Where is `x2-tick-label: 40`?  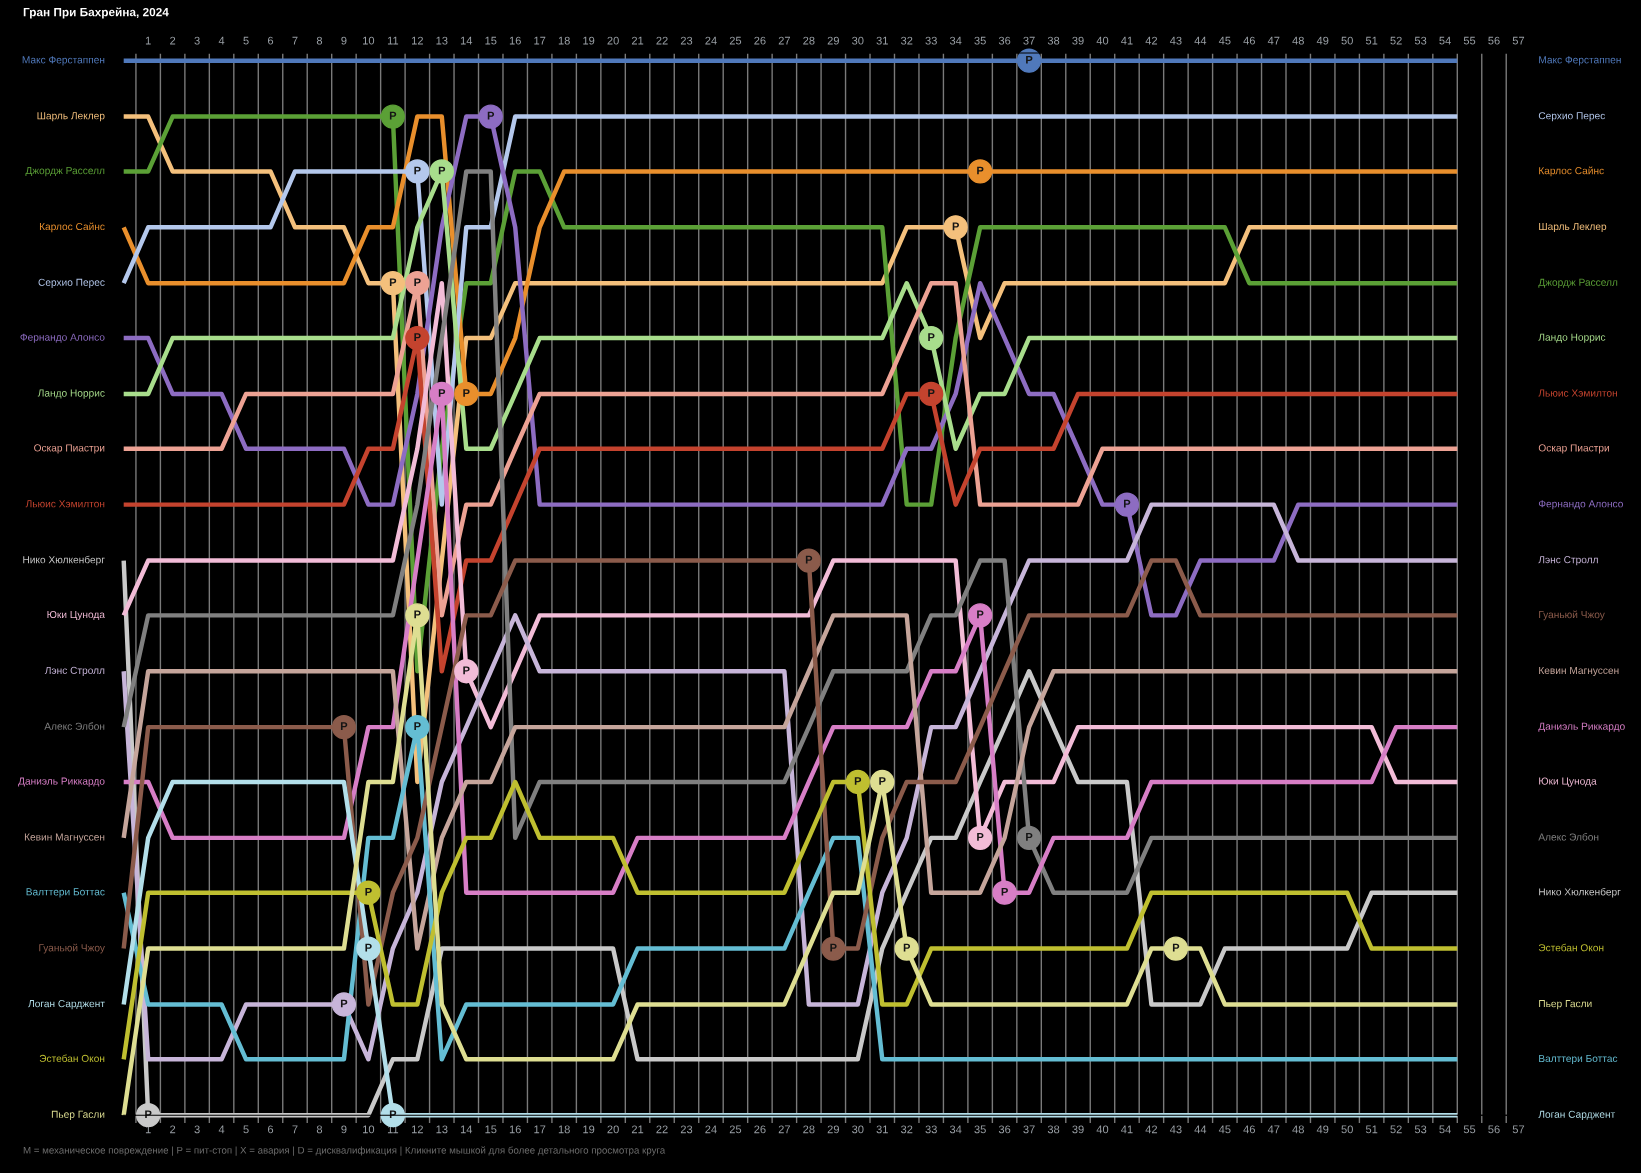
x2-tick-label: 40 is located at coordinates (1102, 40).